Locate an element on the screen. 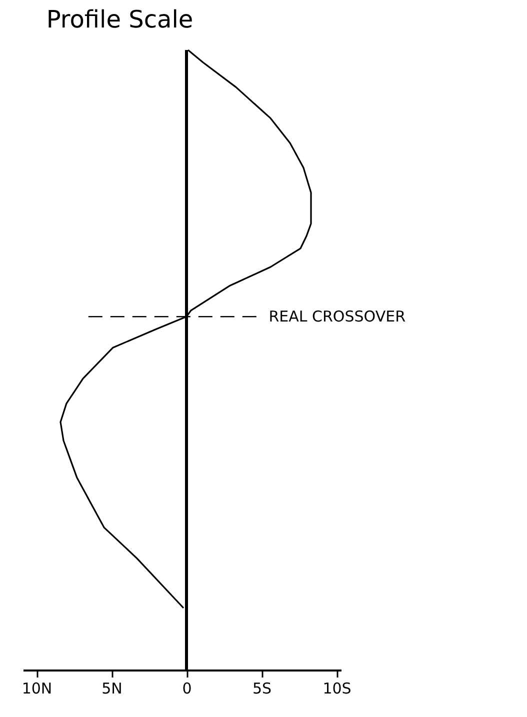  x-tick-label: 0 is located at coordinates (187, 689).